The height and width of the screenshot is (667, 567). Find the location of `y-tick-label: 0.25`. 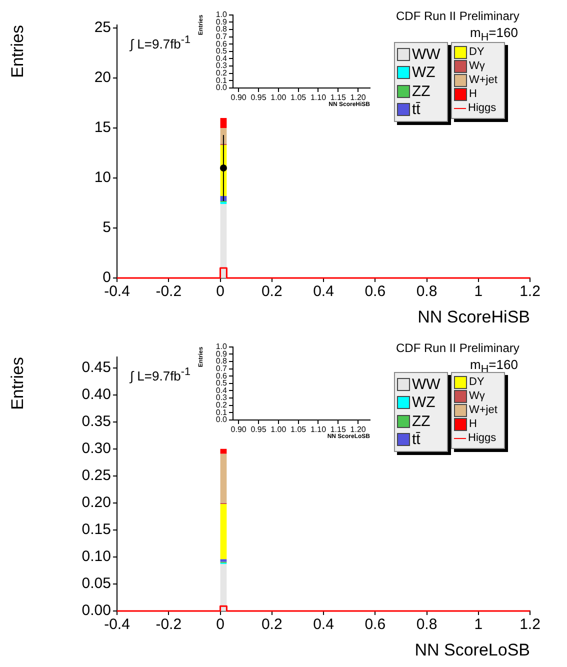

y-tick-label: 0.25 is located at coordinates (96, 475).